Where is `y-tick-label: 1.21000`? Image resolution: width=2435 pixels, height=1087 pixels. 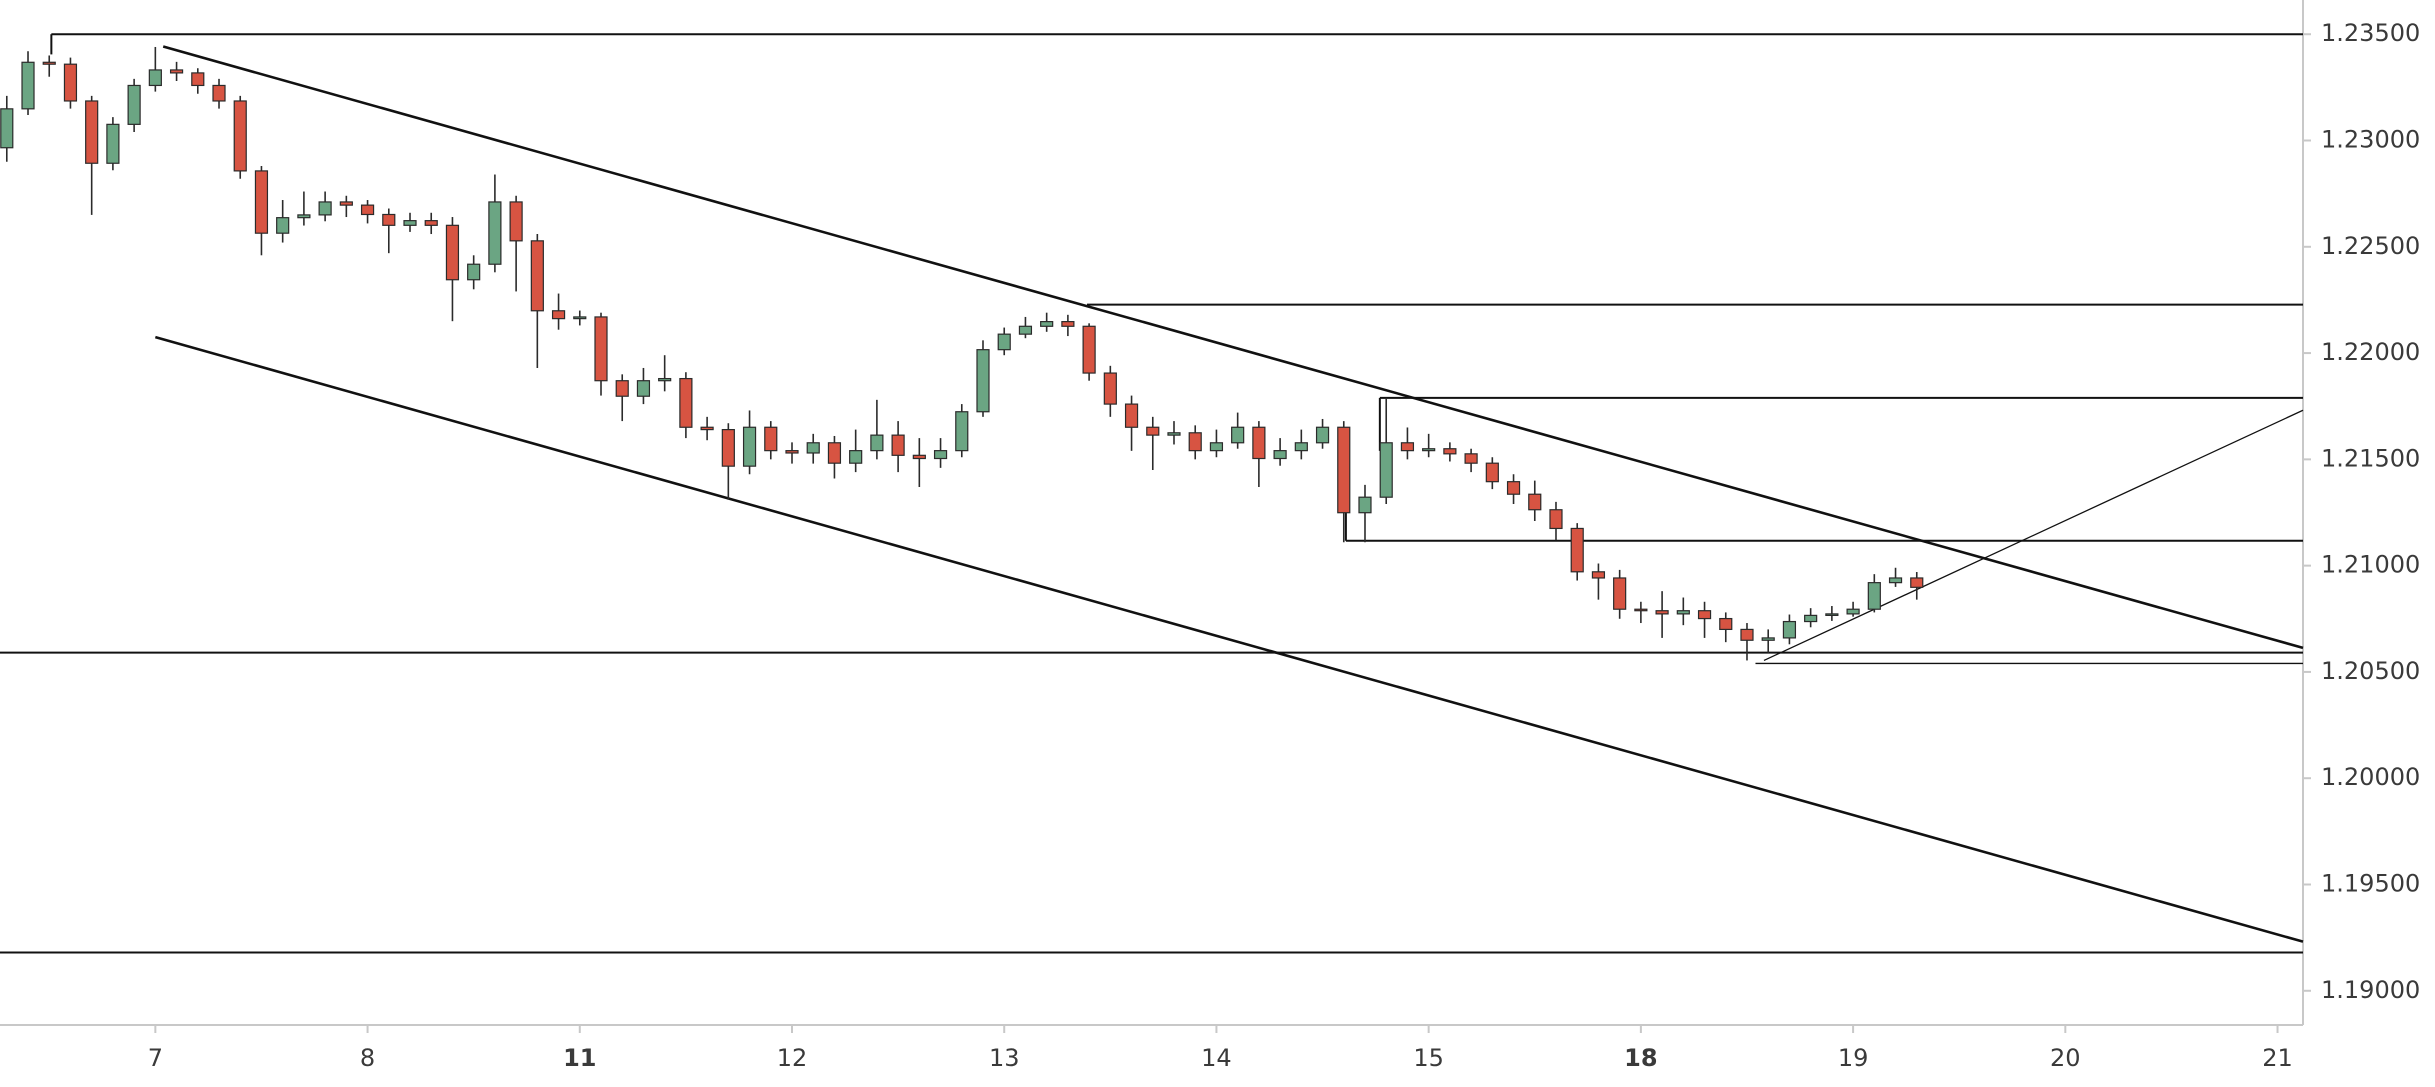 y-tick-label: 1.21000 is located at coordinates (2370, 565).